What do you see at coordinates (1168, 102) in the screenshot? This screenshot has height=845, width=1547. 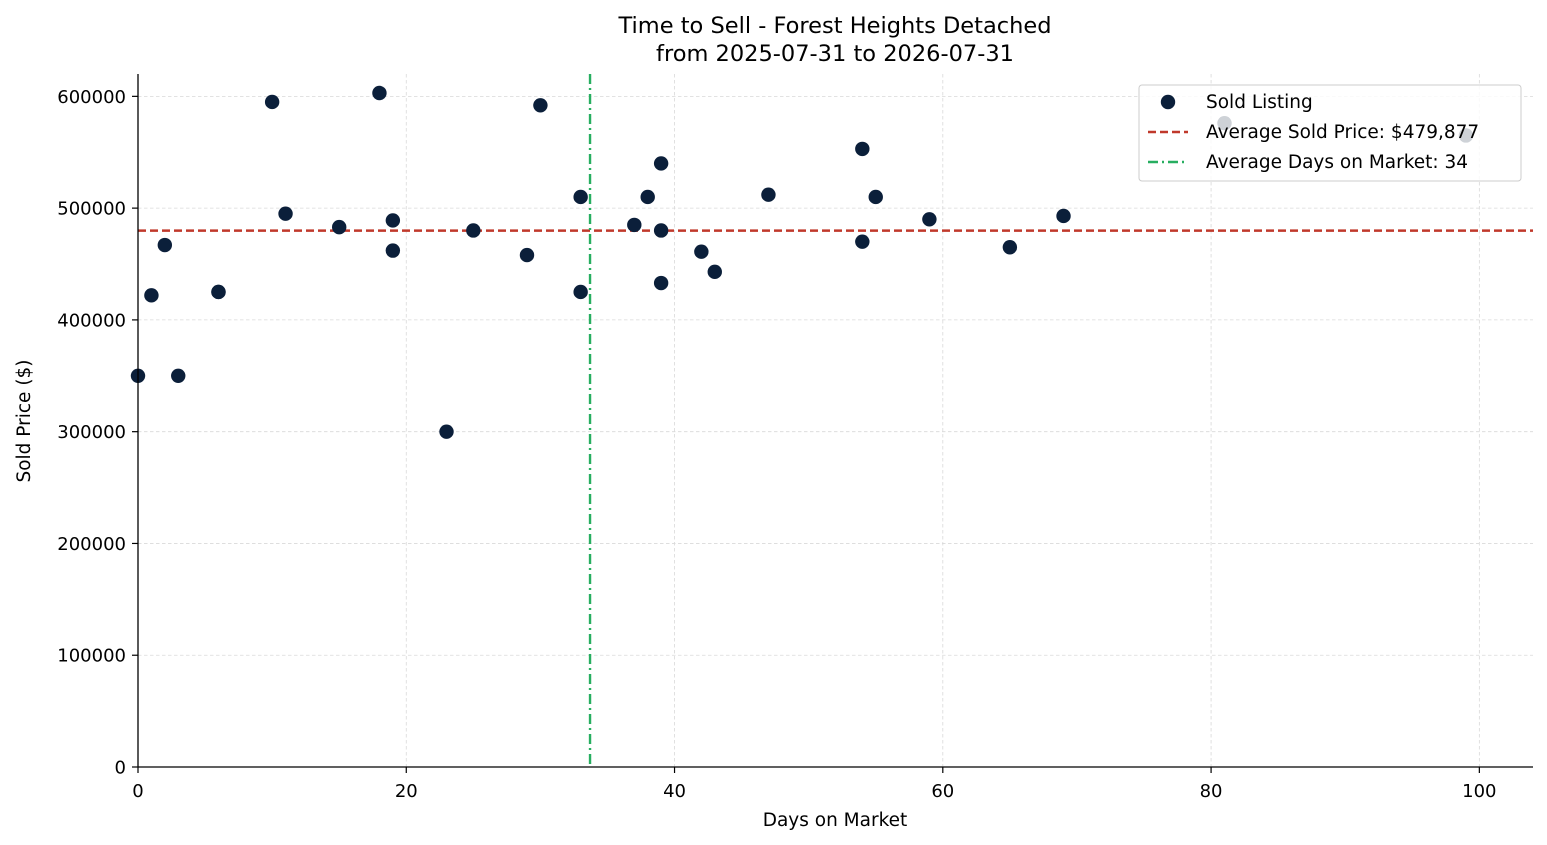 I see `legend-marker-sold-listing` at bounding box center [1168, 102].